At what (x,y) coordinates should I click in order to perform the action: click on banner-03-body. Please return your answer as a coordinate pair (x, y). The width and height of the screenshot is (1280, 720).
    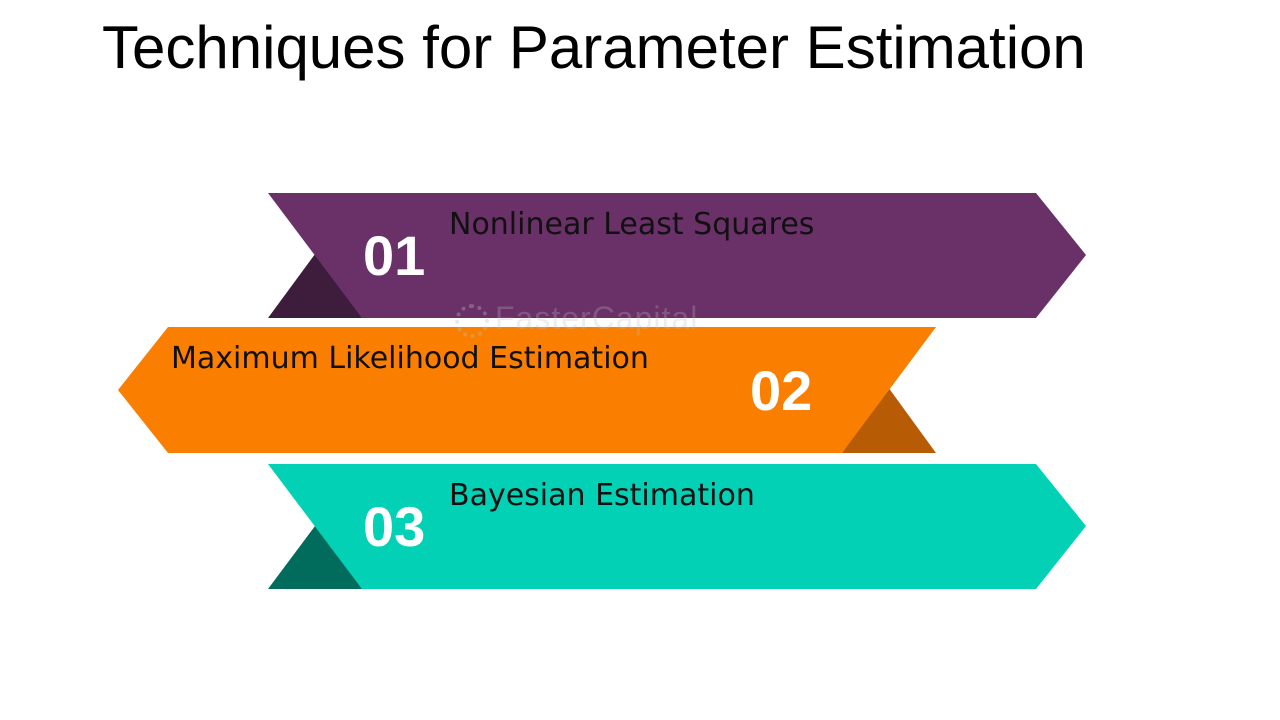
    Looking at the image, I should click on (677, 526).